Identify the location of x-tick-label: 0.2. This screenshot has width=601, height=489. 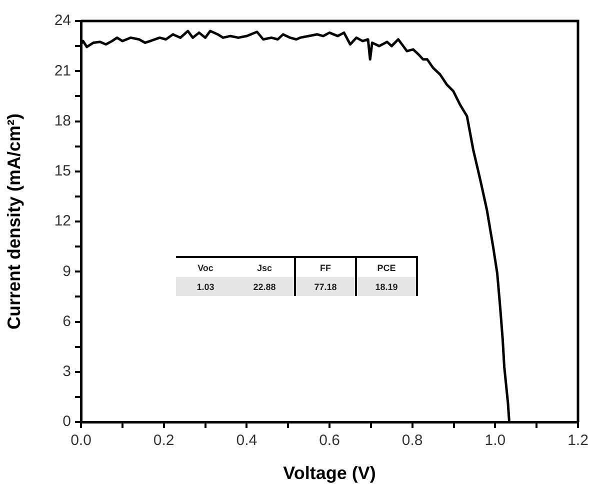
(163, 441).